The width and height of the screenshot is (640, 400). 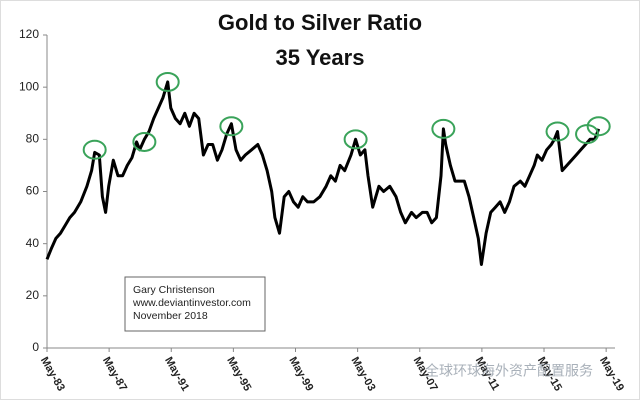 I want to click on y-tick-label: 20, so click(x=33, y=295).